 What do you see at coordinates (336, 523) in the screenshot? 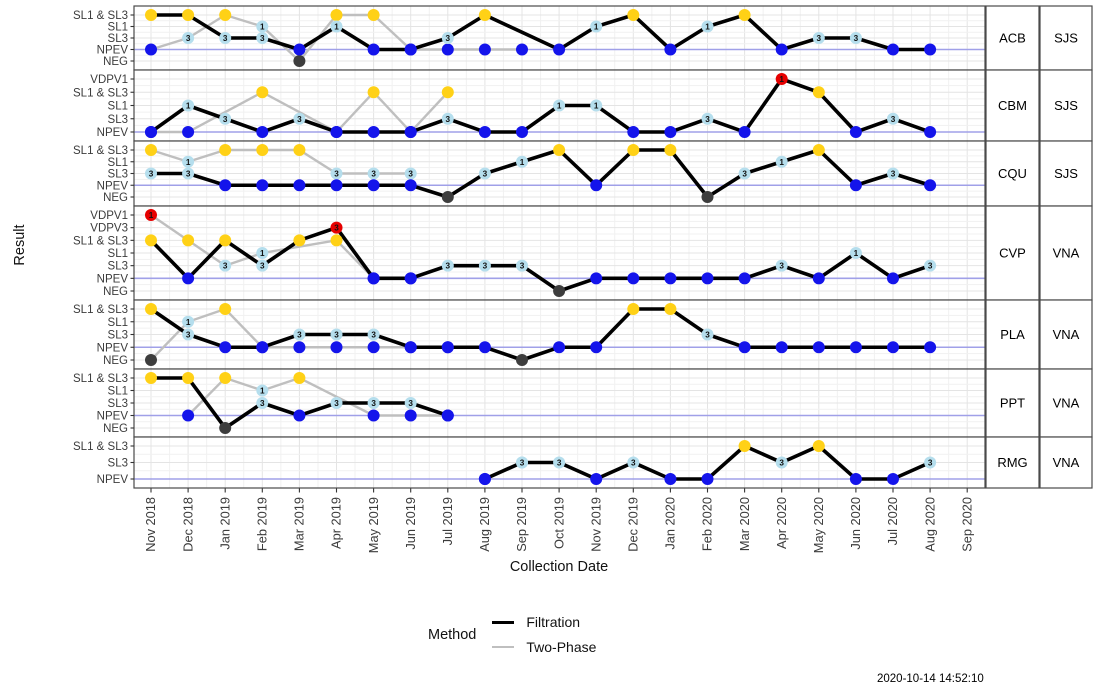
I see `x-tick-label: Apr 2019` at bounding box center [336, 523].